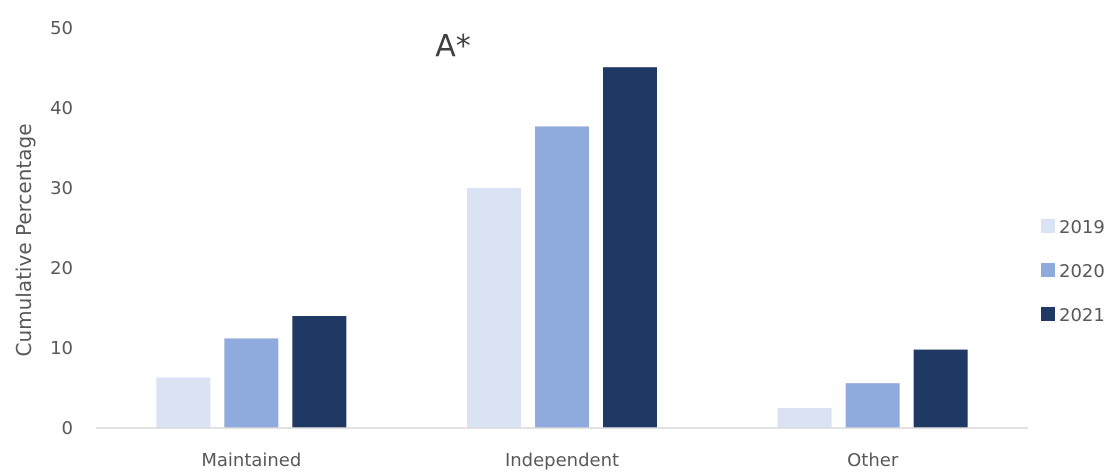  What do you see at coordinates (562, 277) in the screenshot?
I see `bar-2020-independent` at bounding box center [562, 277].